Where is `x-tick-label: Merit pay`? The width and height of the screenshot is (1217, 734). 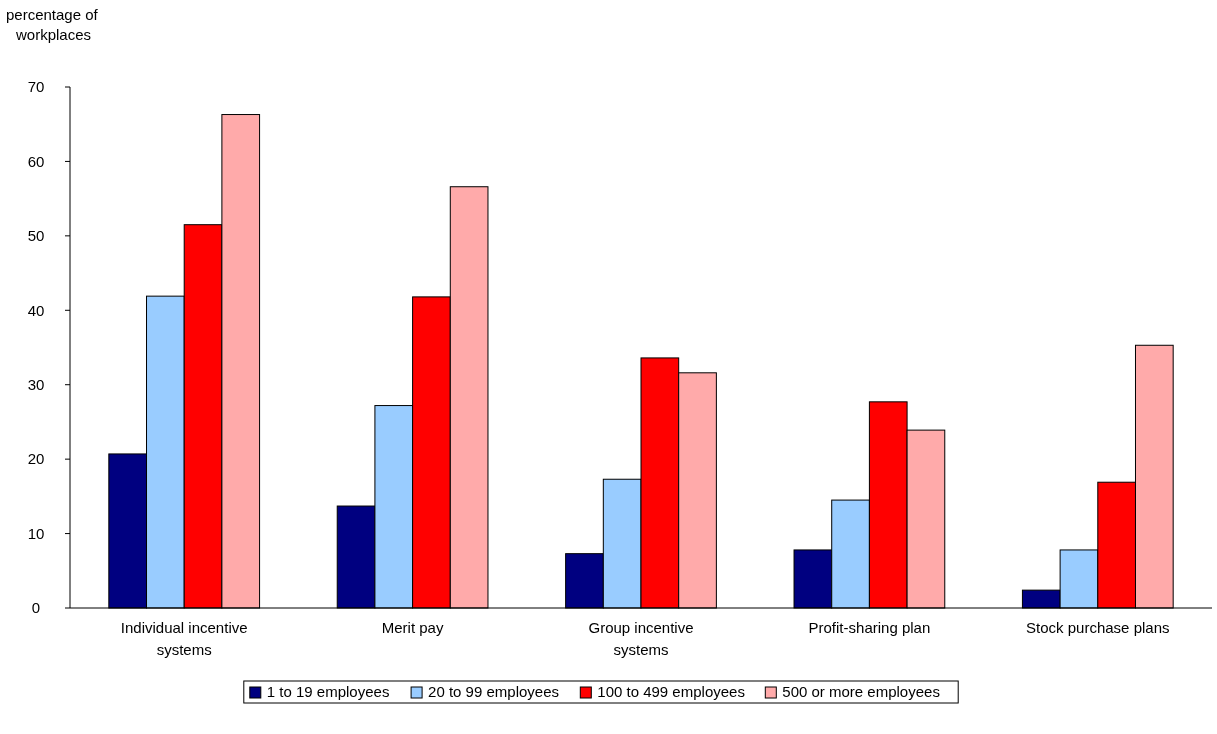 x-tick-label: Merit pay is located at coordinates (412, 627).